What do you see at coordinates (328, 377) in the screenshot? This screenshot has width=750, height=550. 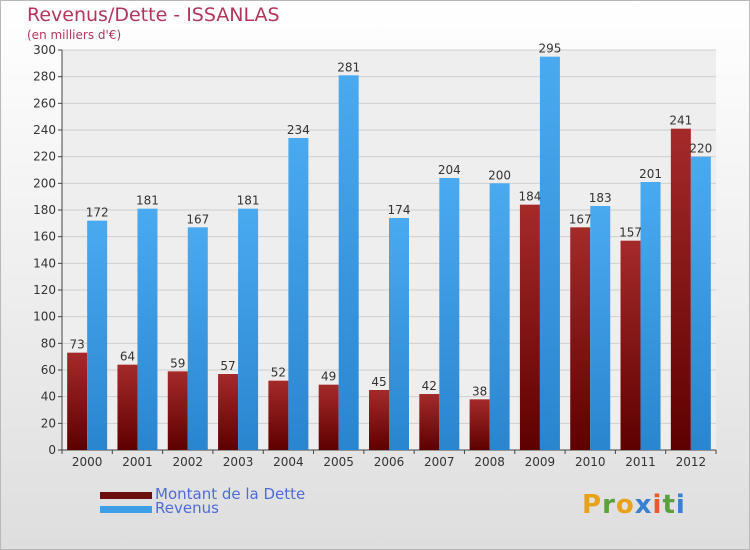 I see `data-label: 49` at bounding box center [328, 377].